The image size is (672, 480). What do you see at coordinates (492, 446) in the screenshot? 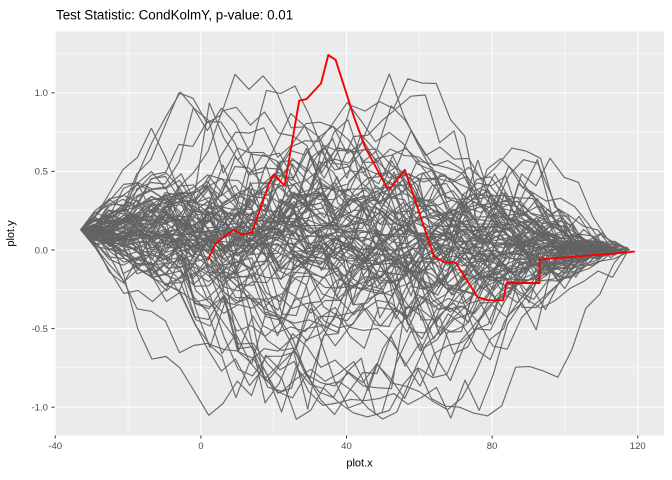
I see `x-tick-label: 80` at bounding box center [492, 446].